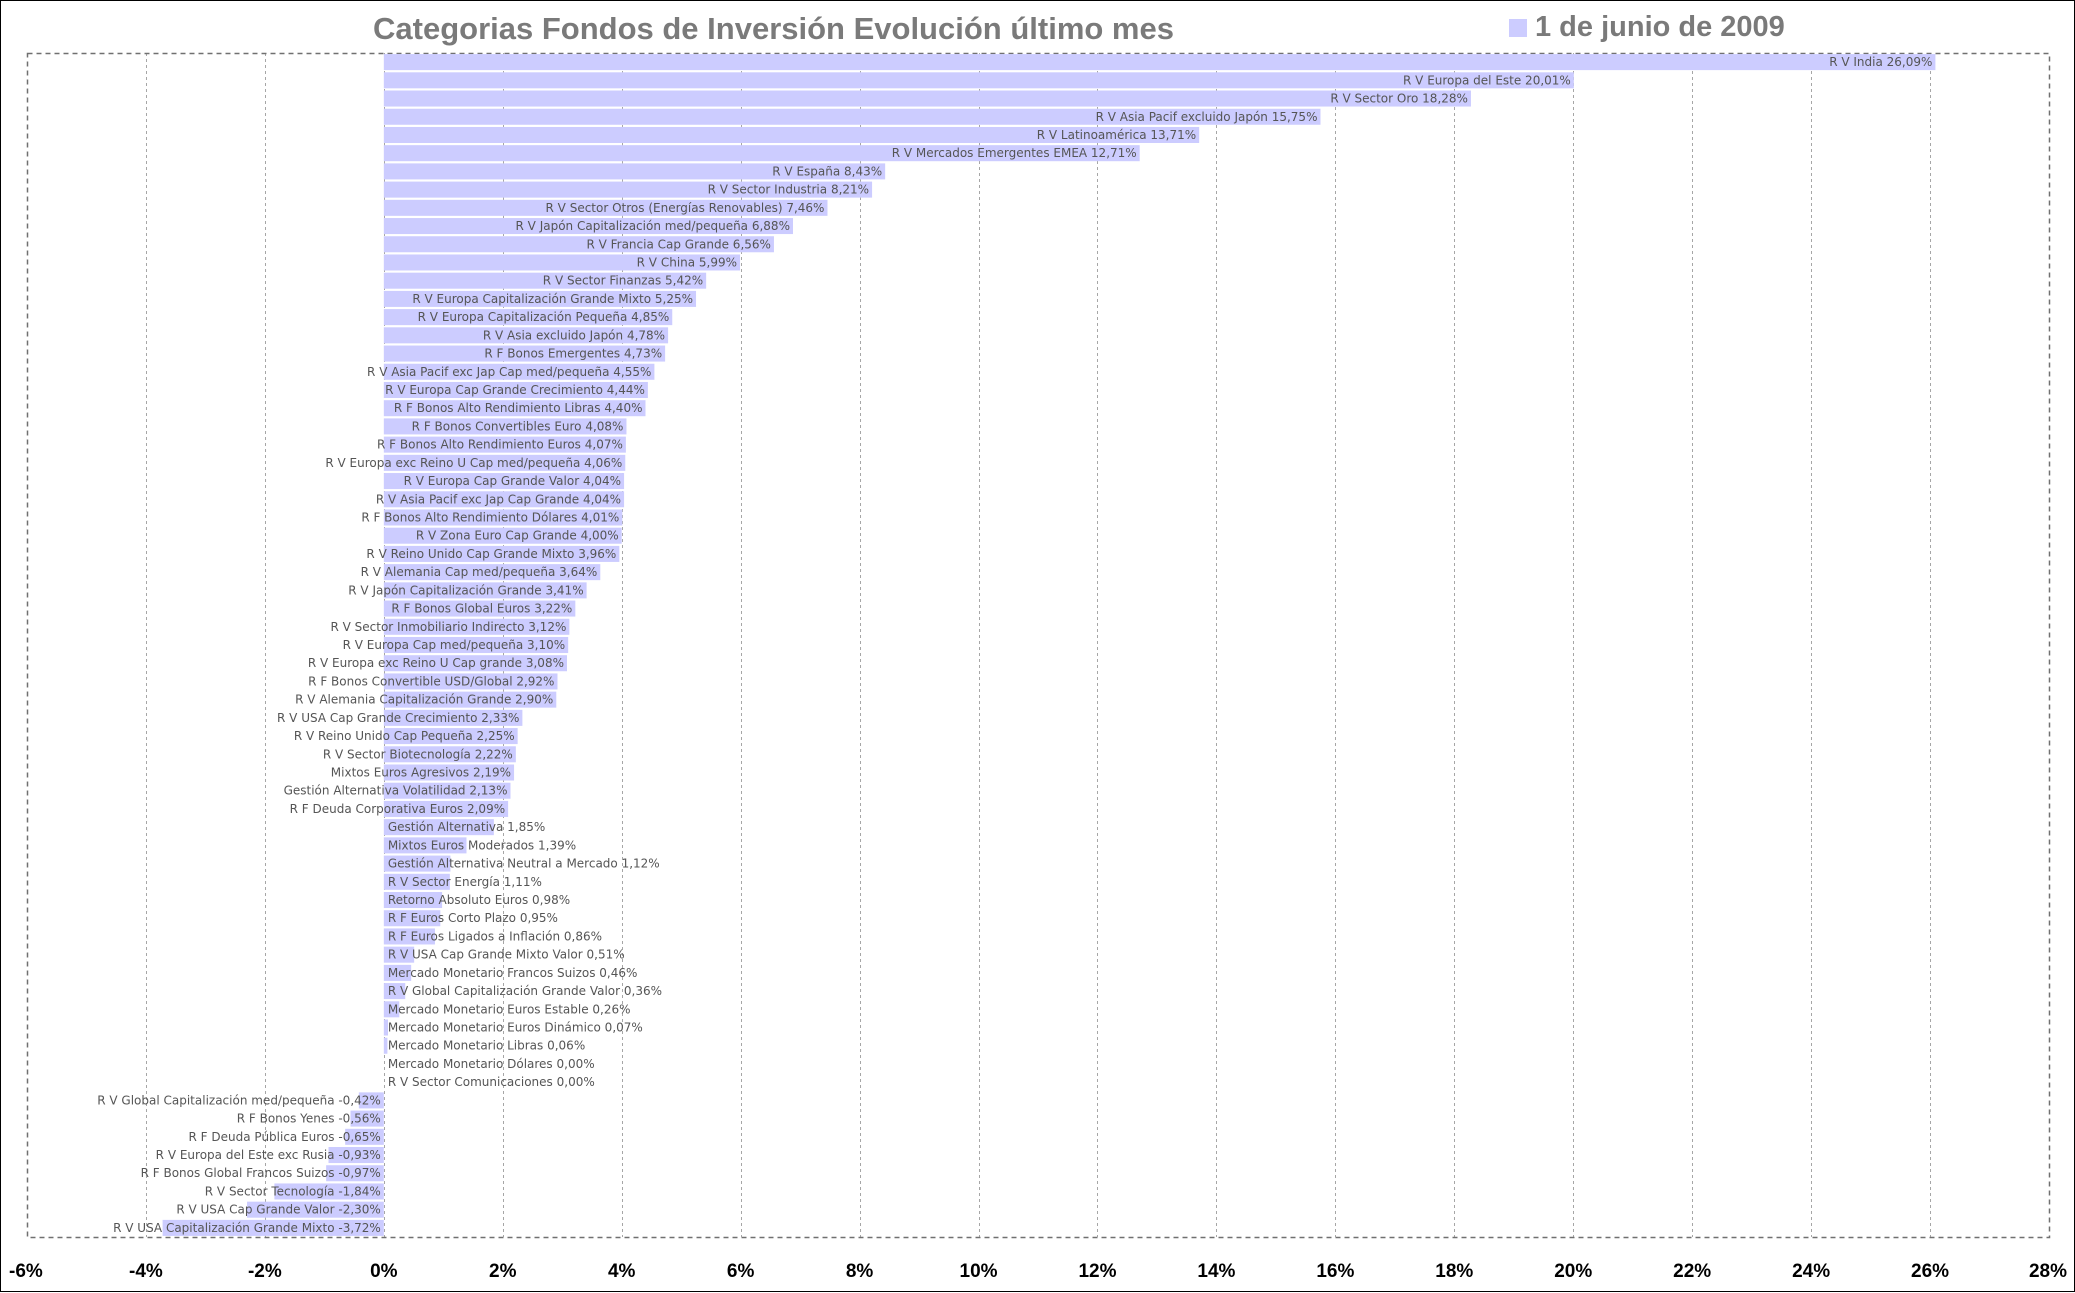 The image size is (2075, 1293). I want to click on x-tick-label: 2%, so click(503, 1271).